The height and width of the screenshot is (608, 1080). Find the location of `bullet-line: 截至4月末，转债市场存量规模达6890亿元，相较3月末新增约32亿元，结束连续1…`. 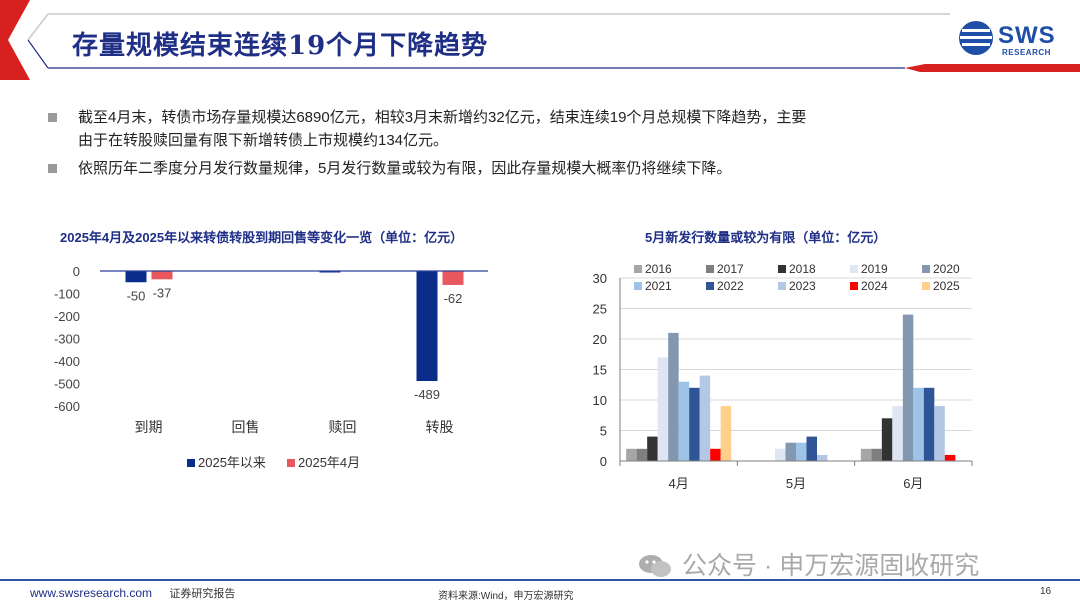

bullet-line: 截至4月末，转债市场存量规模达6890亿元，相较3月末新增约32亿元，结束连续1… is located at coordinates (442, 117).